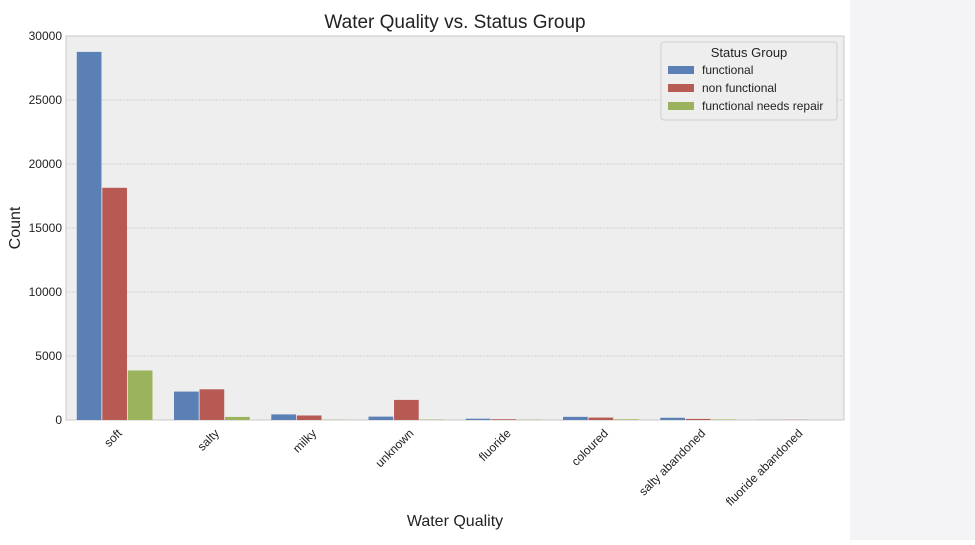  Describe the element at coordinates (762, 106) in the screenshot. I see `legend-label: functional needs repair` at that location.